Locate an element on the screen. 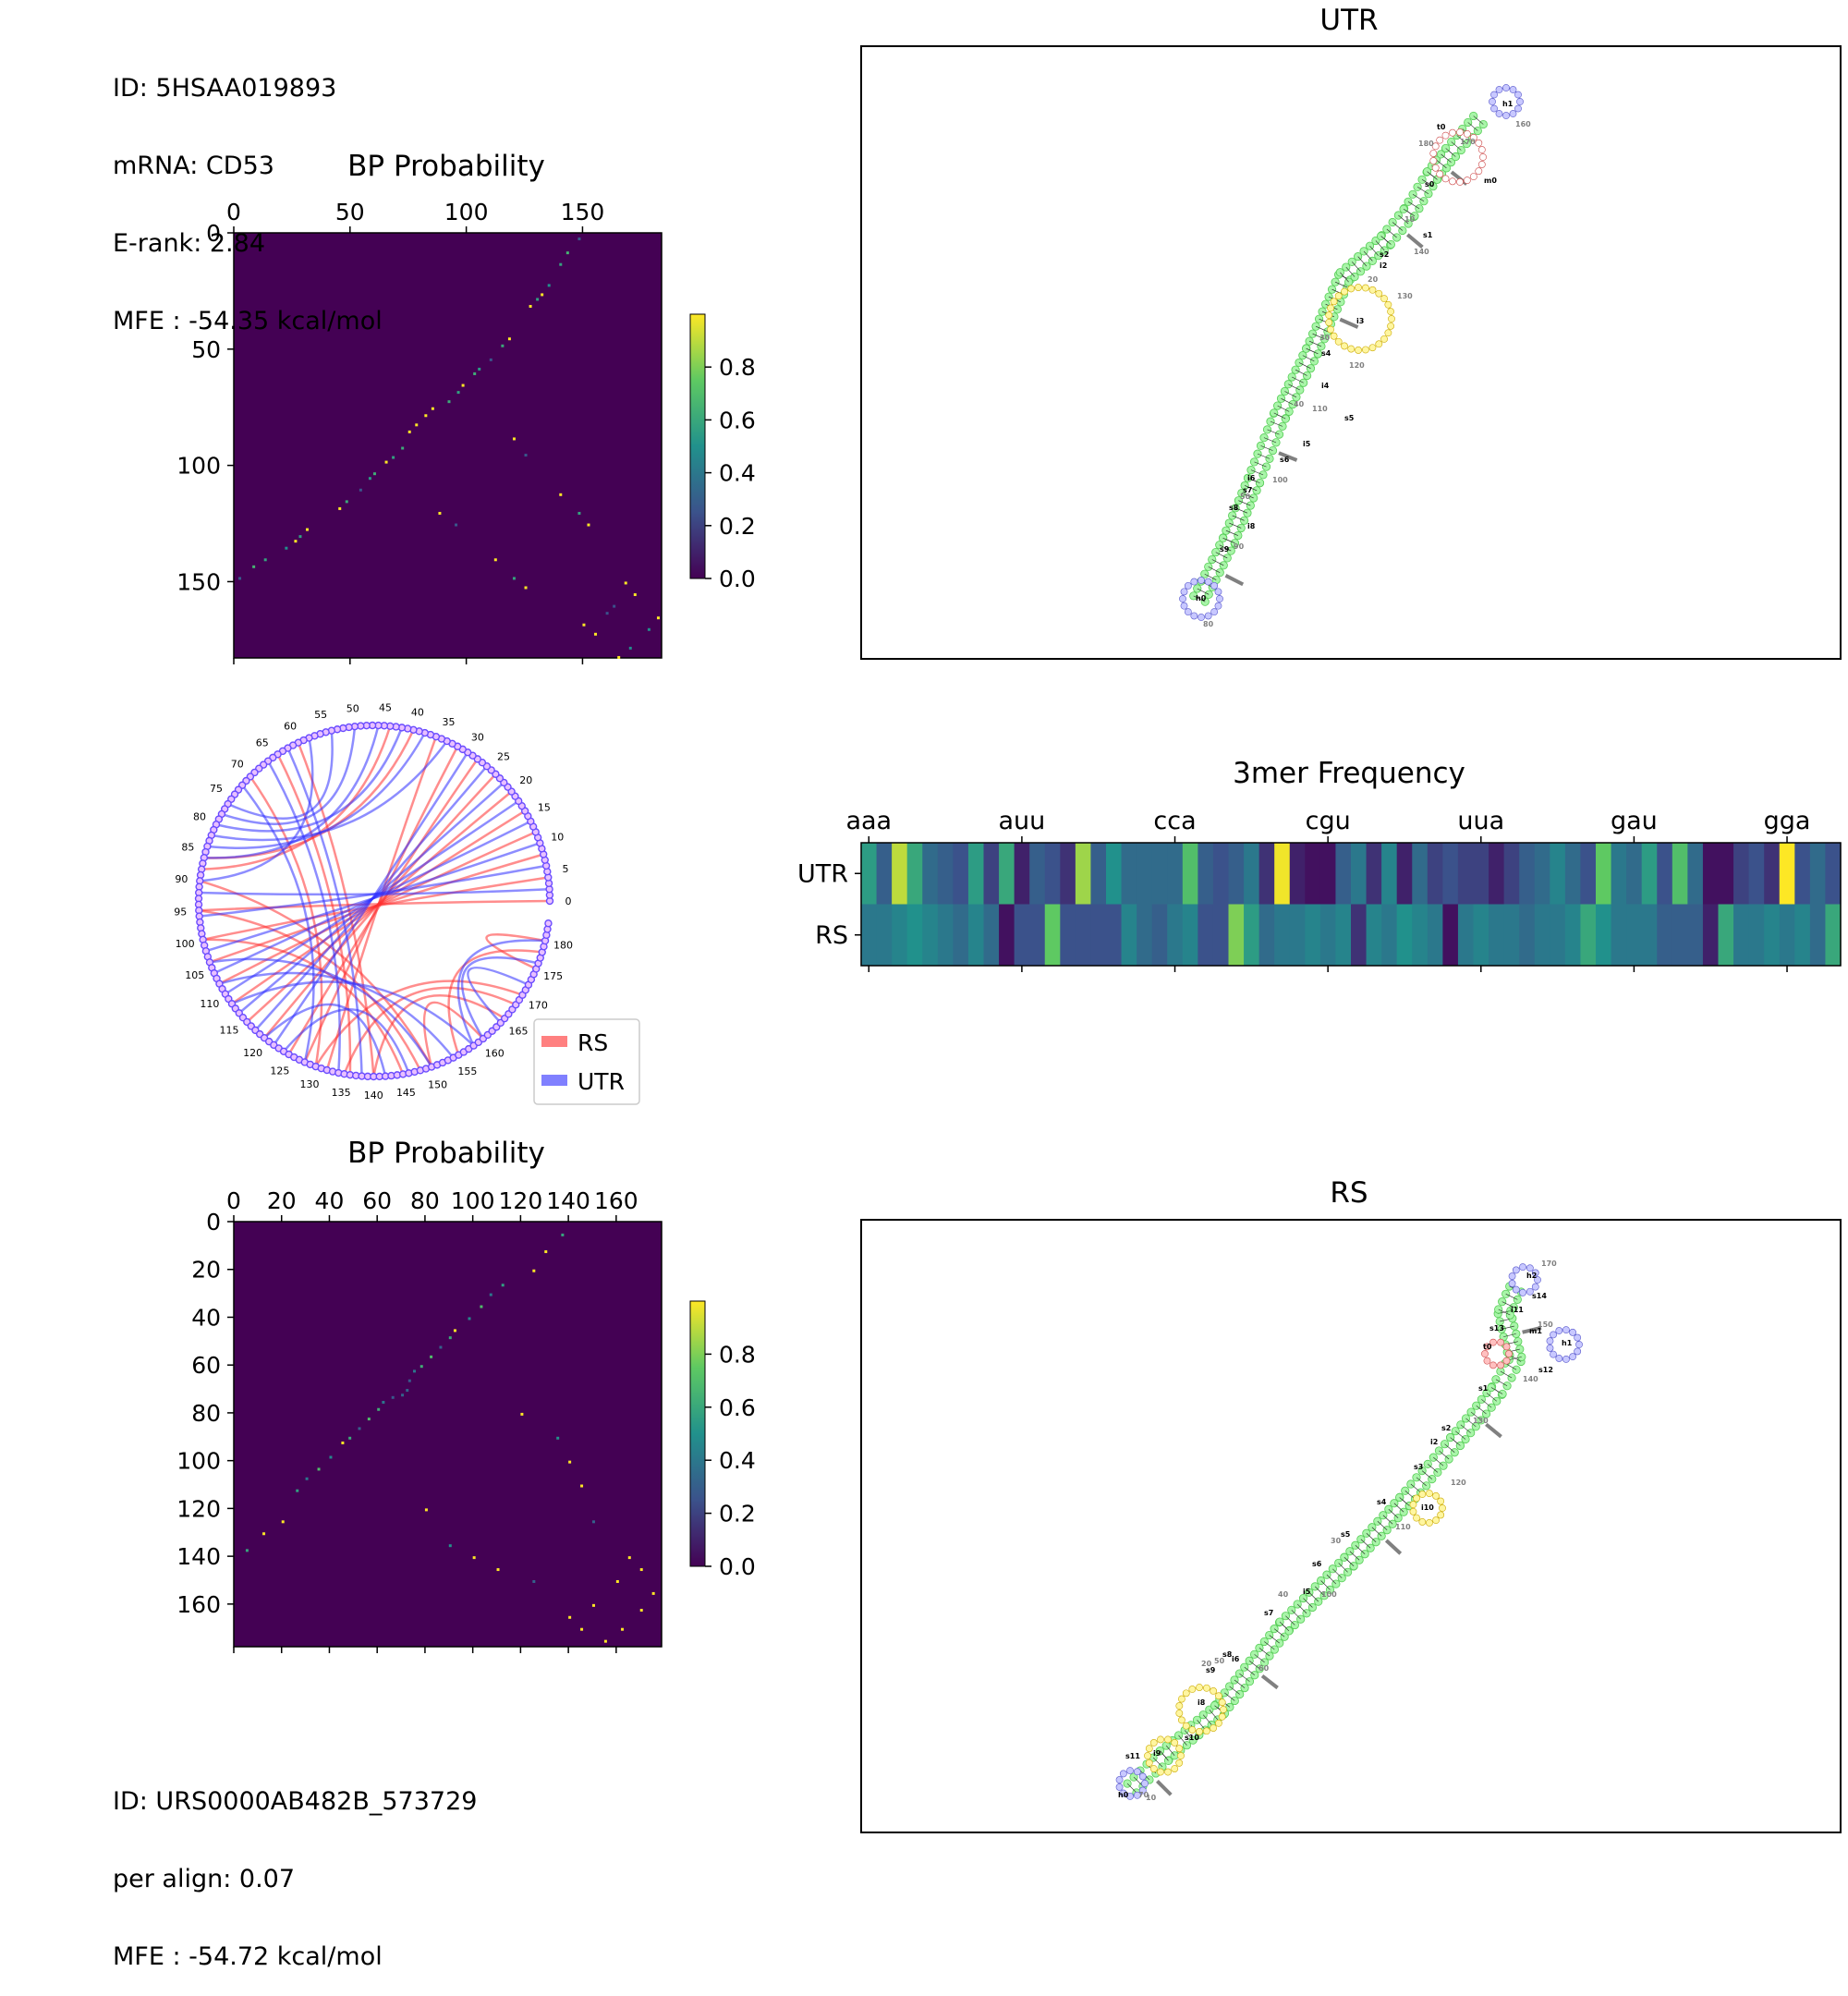  structure-label: 10 is located at coordinates (1410, 219).